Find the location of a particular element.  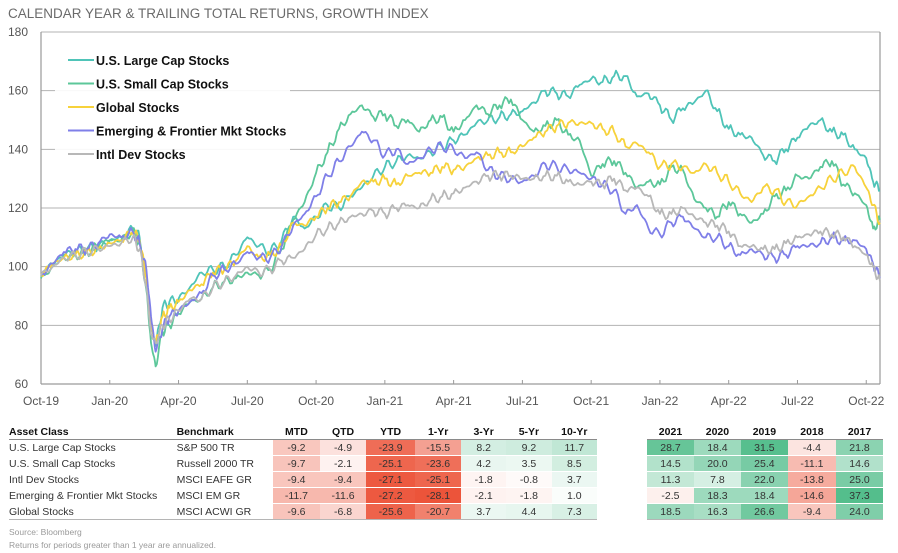

return-cell: -27.1 is located at coordinates (390, 479).